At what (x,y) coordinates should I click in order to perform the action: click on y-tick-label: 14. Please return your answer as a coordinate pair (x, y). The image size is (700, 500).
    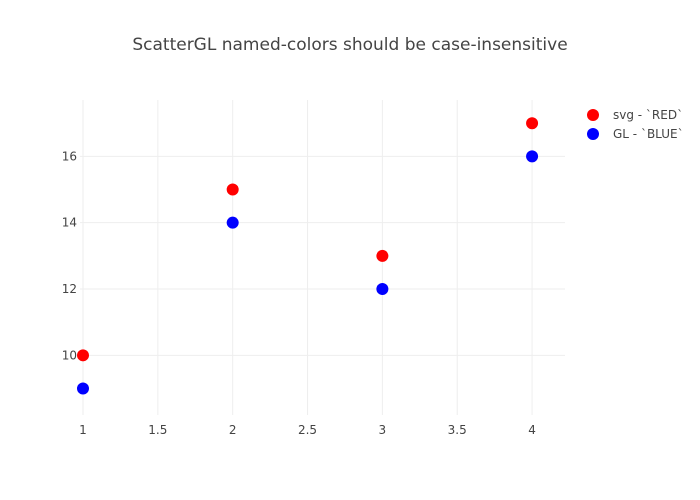
    Looking at the image, I should click on (69, 223).